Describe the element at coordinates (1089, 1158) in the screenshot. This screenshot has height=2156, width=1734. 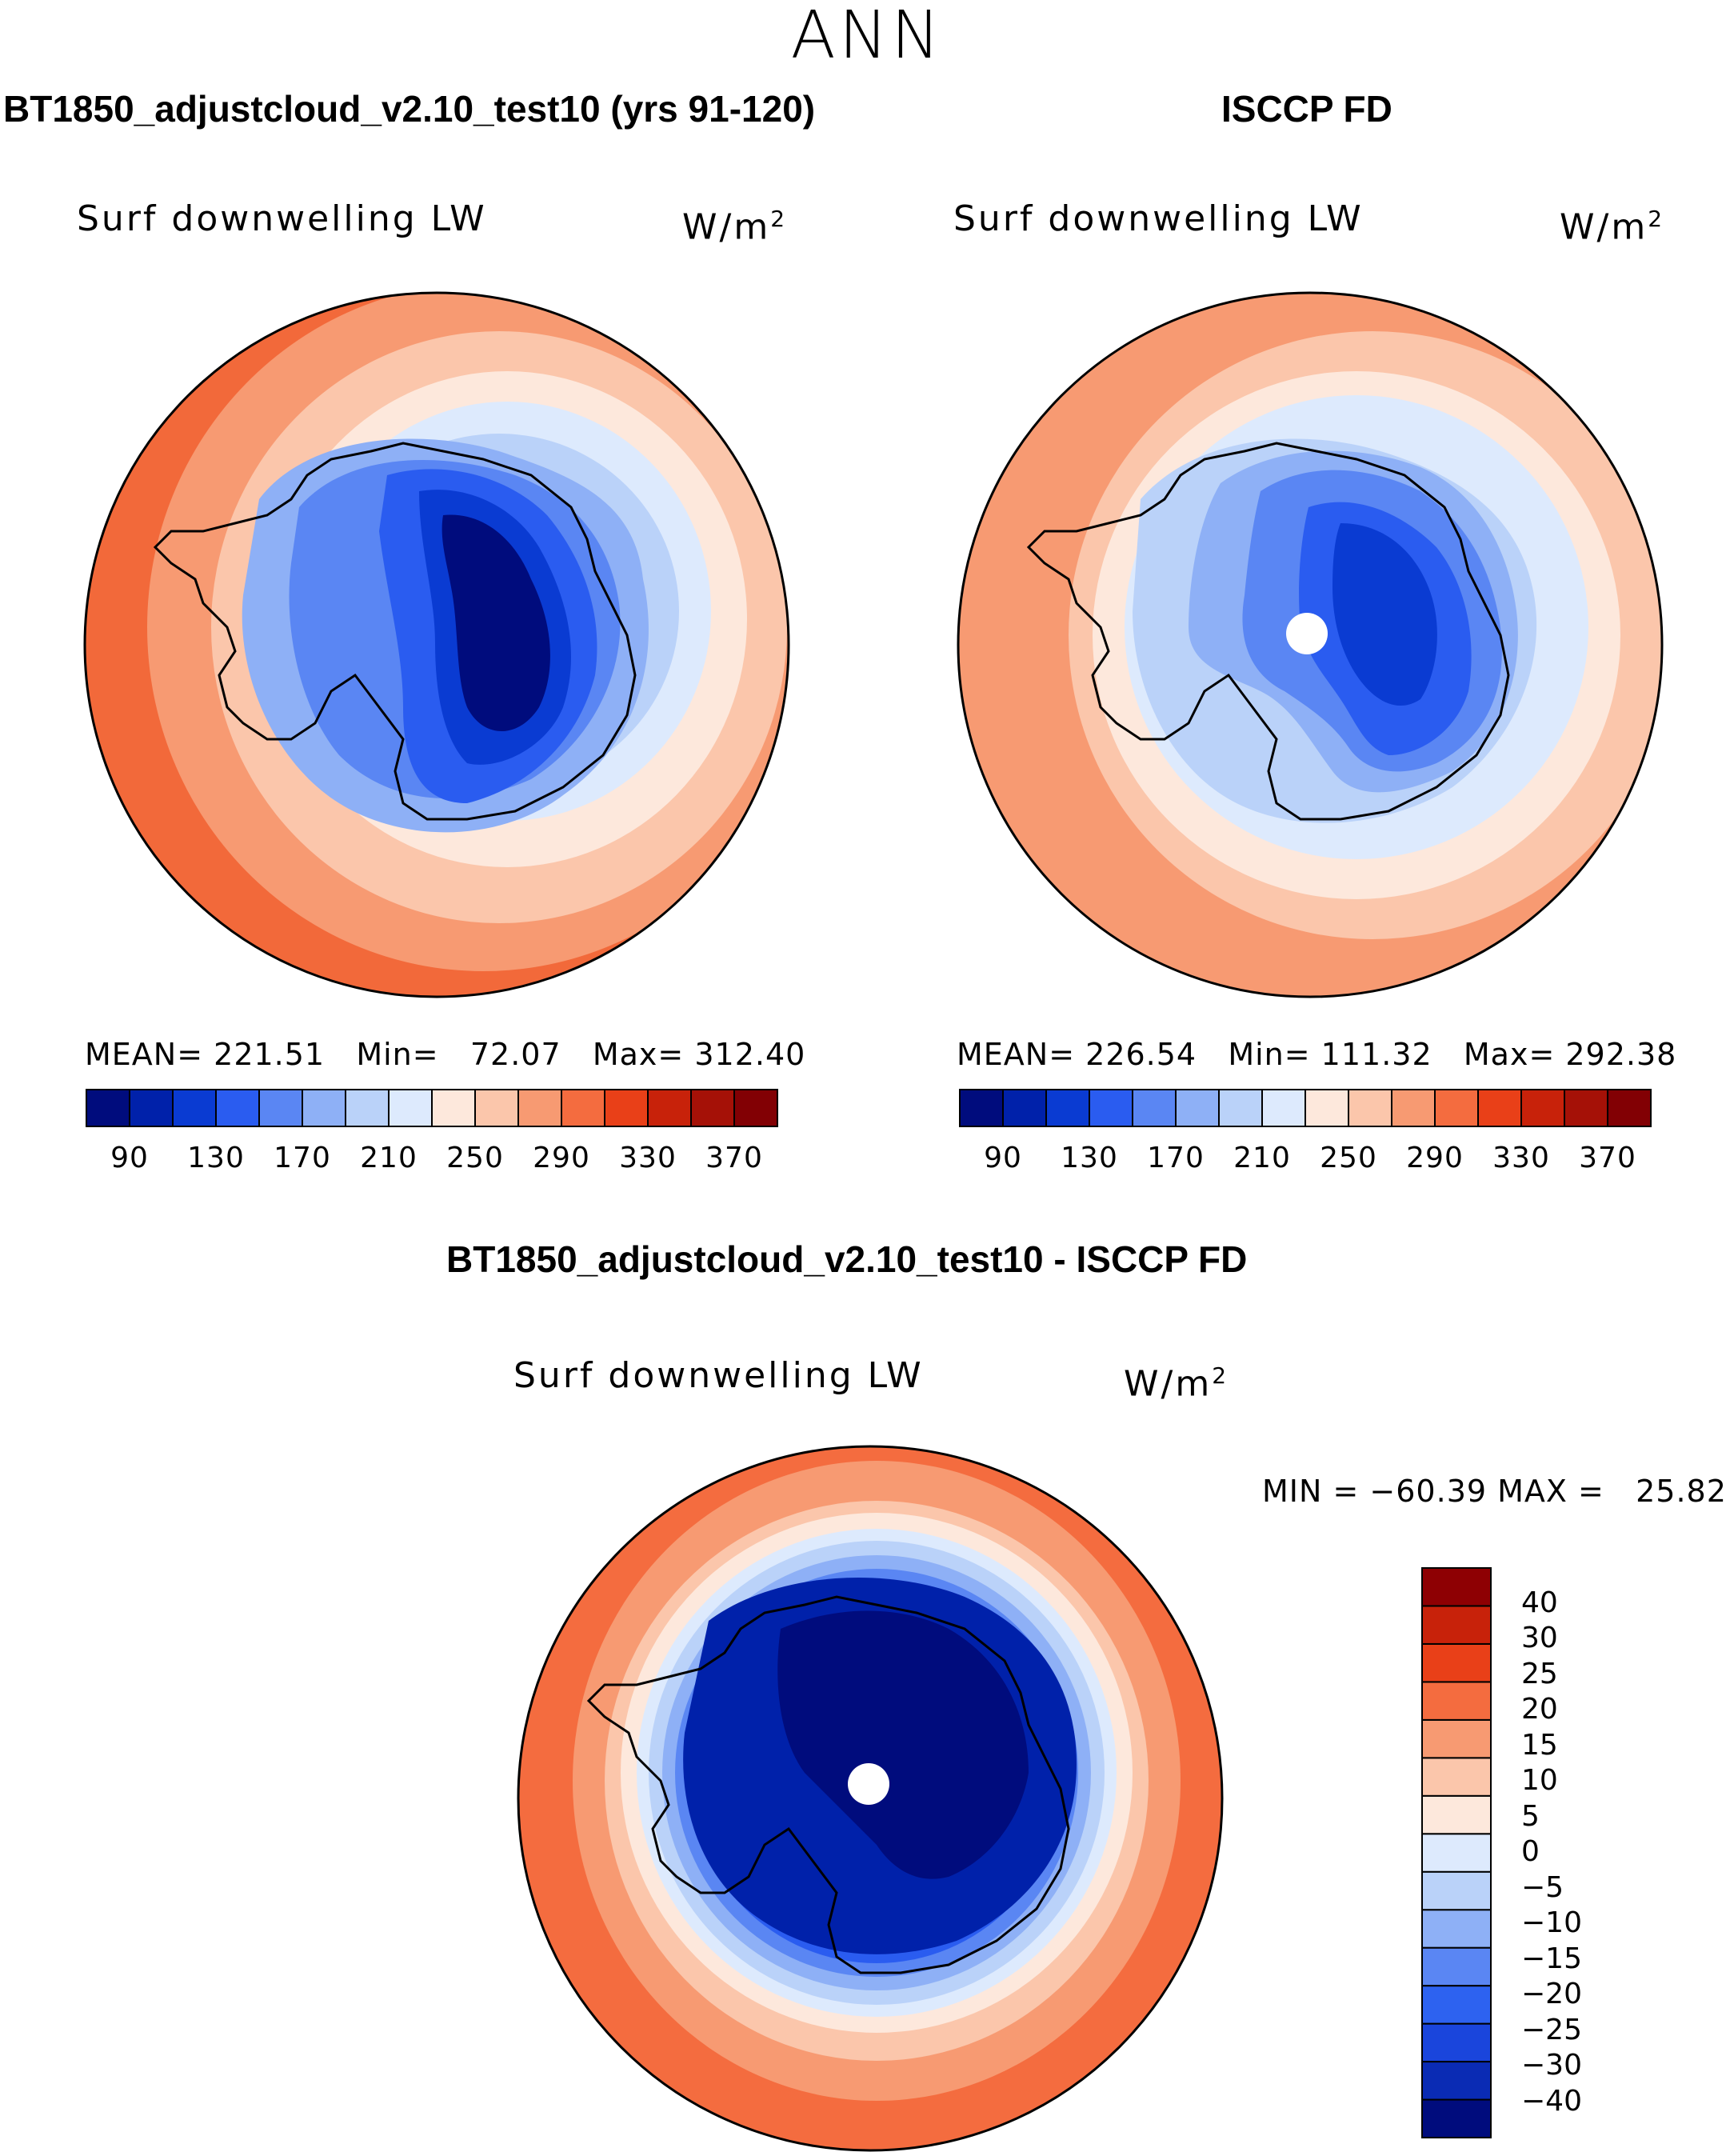
I see `obs-tick: 130` at that location.